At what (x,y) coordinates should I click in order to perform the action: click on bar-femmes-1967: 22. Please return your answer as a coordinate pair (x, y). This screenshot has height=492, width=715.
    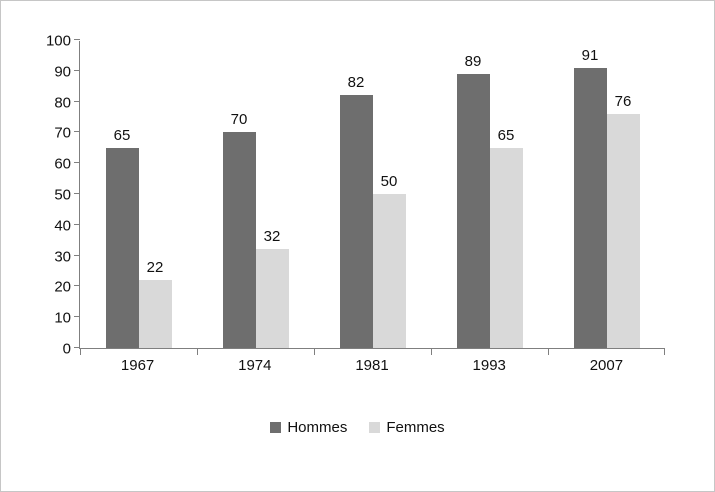
    Looking at the image, I should click on (155, 303).